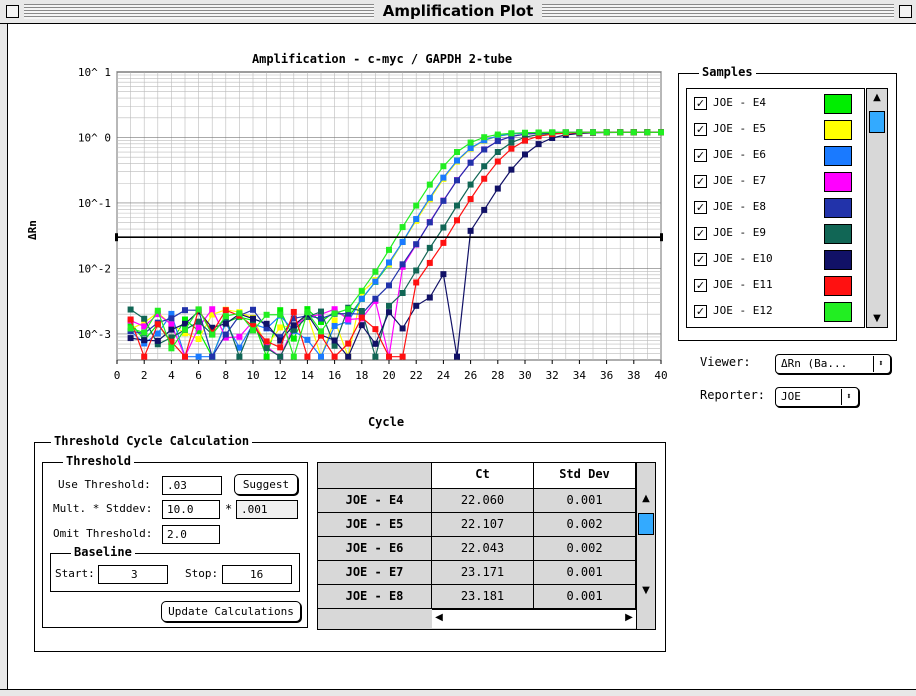 The height and width of the screenshot is (696, 916). I want to click on ct-cell: 23.171, so click(483, 573).